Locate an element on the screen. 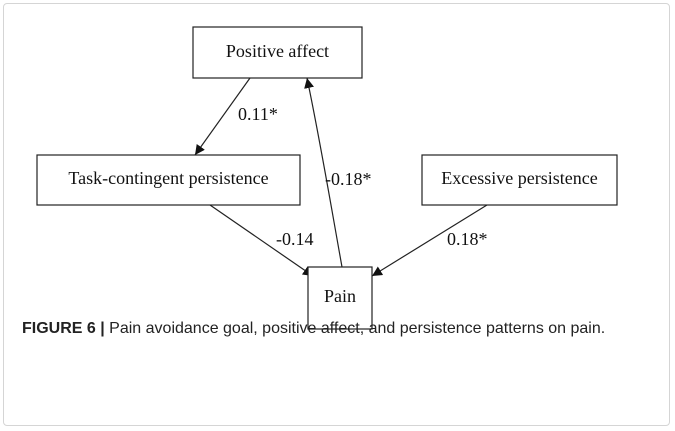 The image size is (675, 431). edge-label: 0.11* is located at coordinates (258, 114).